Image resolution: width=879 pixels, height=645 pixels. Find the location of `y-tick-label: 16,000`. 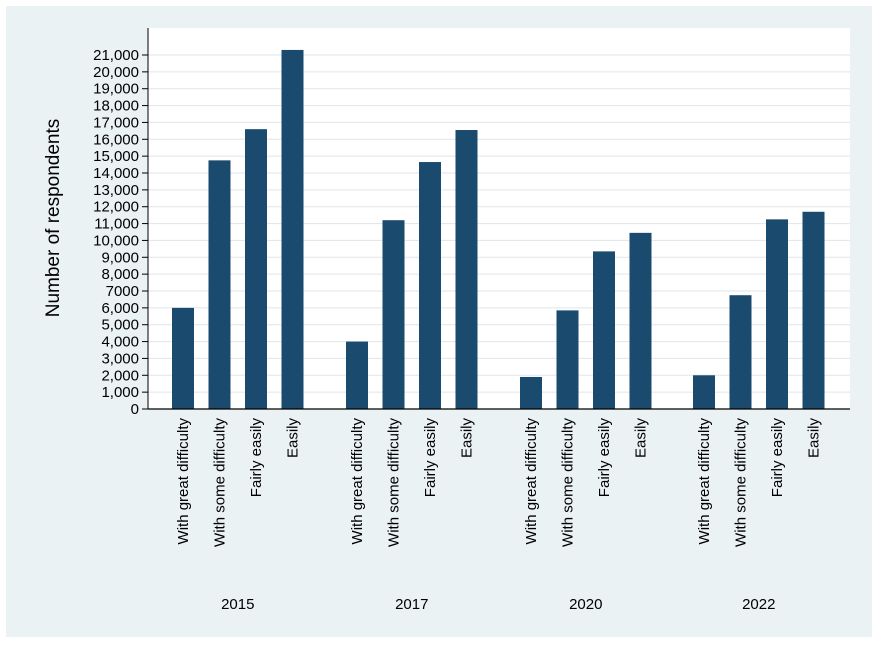

y-tick-label: 16,000 is located at coordinates (116, 139).